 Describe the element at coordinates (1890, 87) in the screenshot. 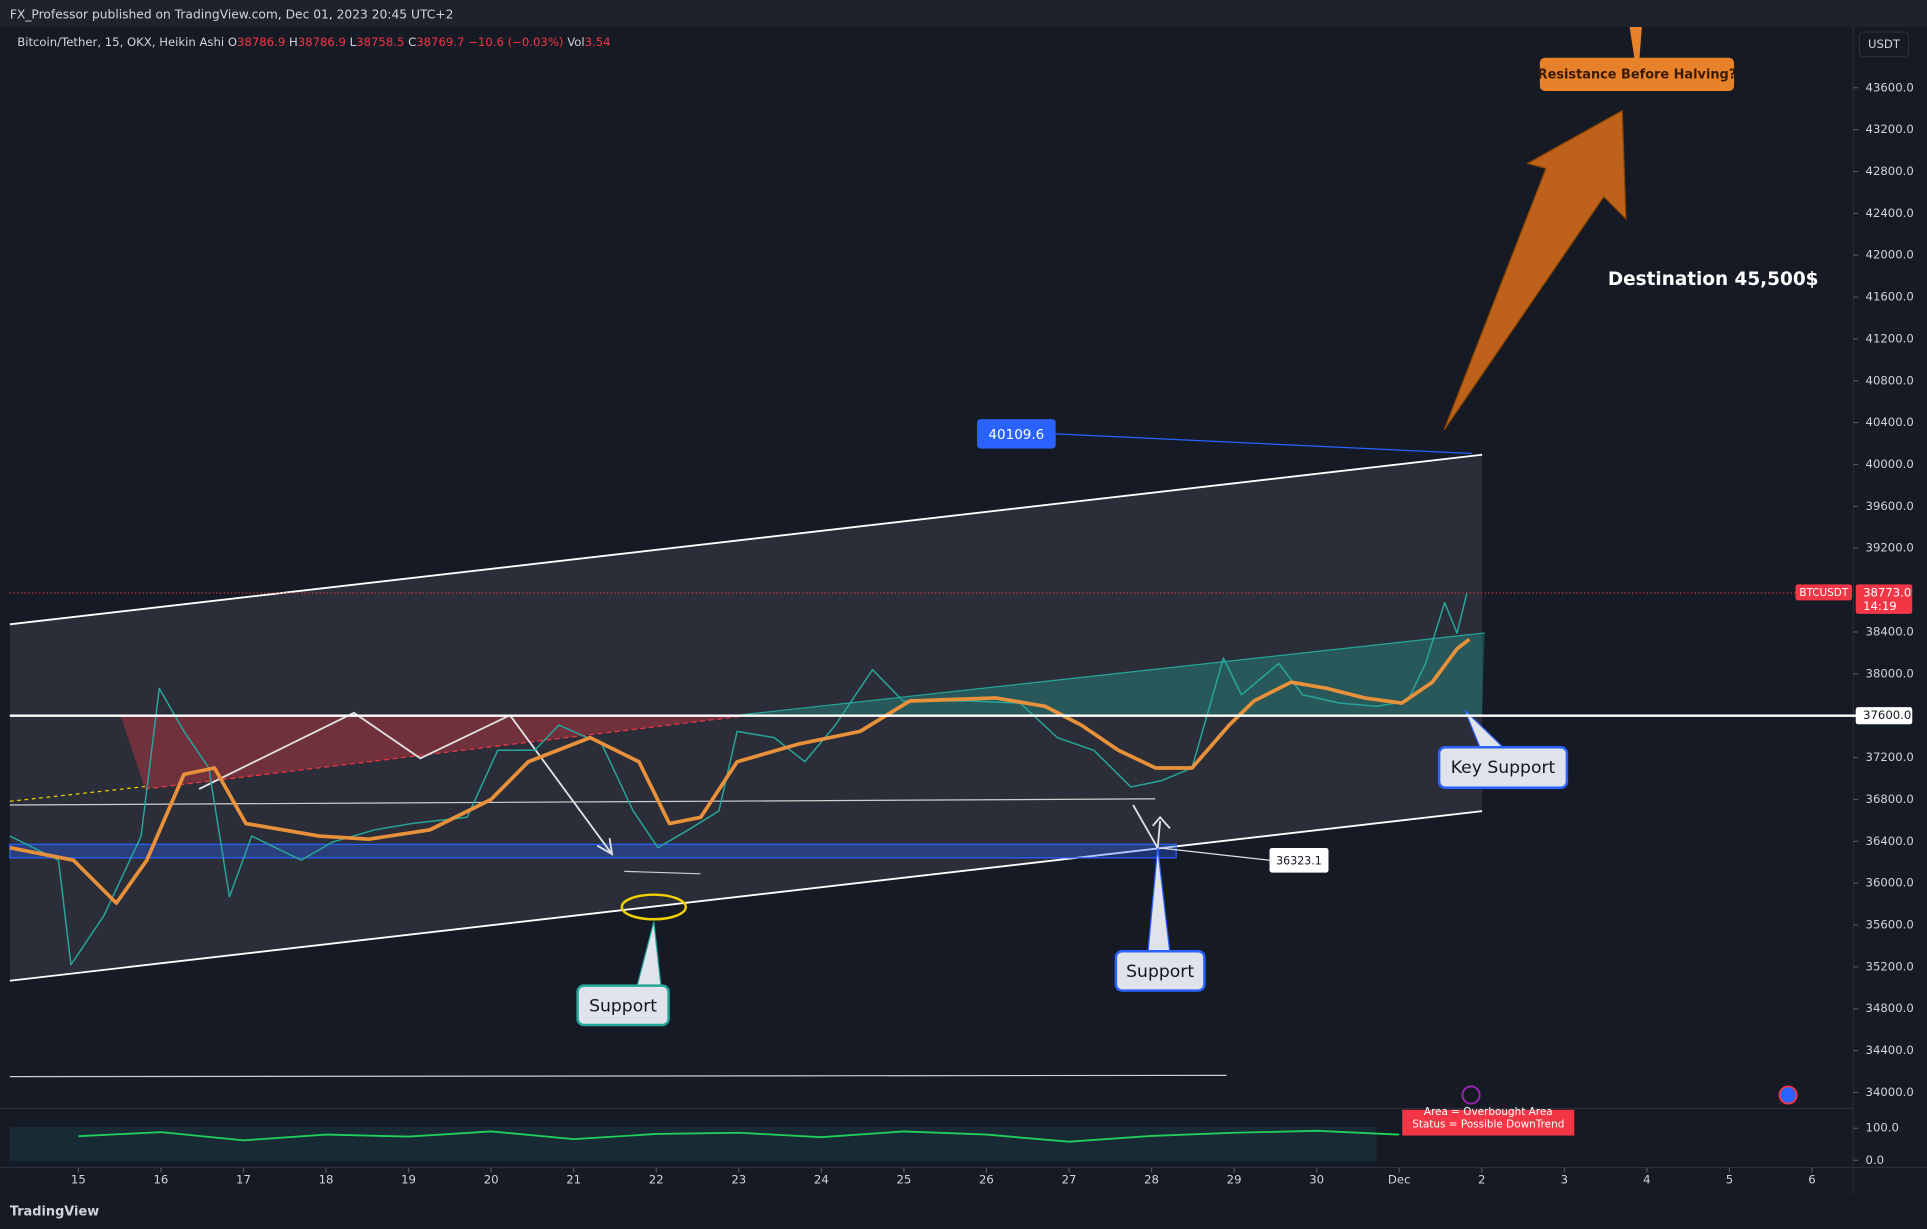

I see `y-tick-label: 43600.0` at that location.